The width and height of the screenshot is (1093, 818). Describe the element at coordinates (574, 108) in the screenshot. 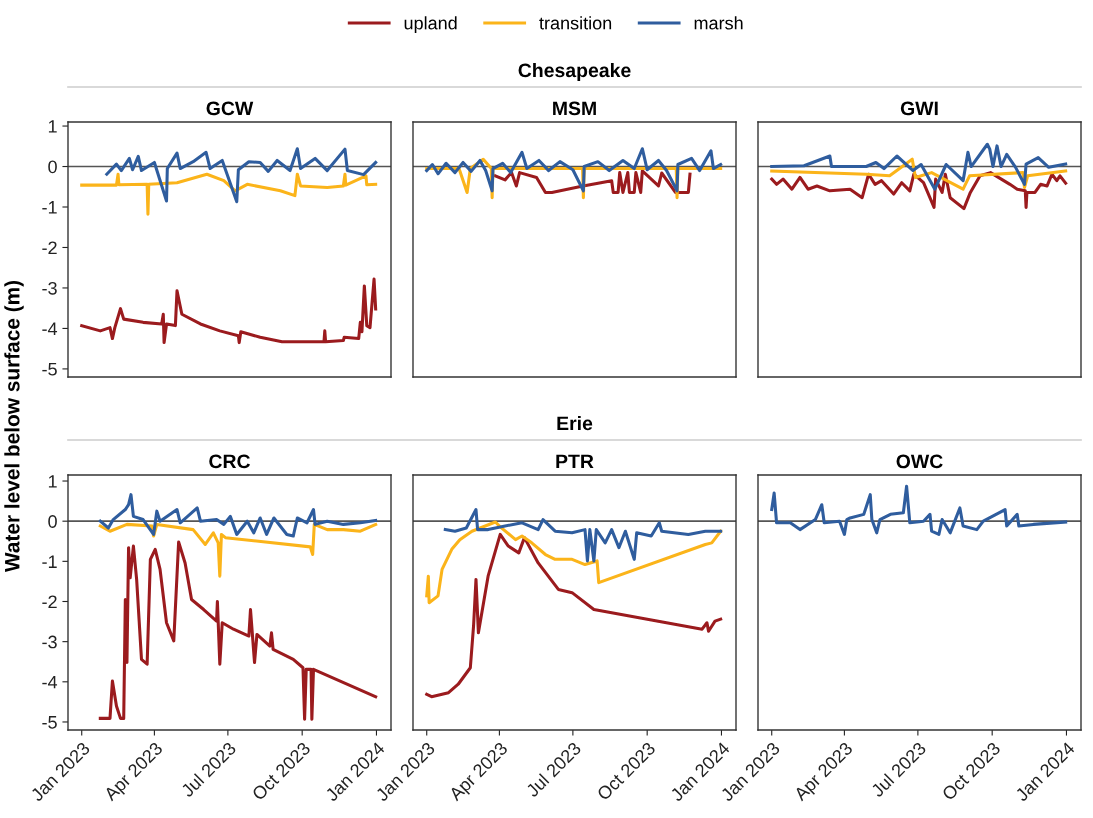

I see `chart-title: MSM` at that location.